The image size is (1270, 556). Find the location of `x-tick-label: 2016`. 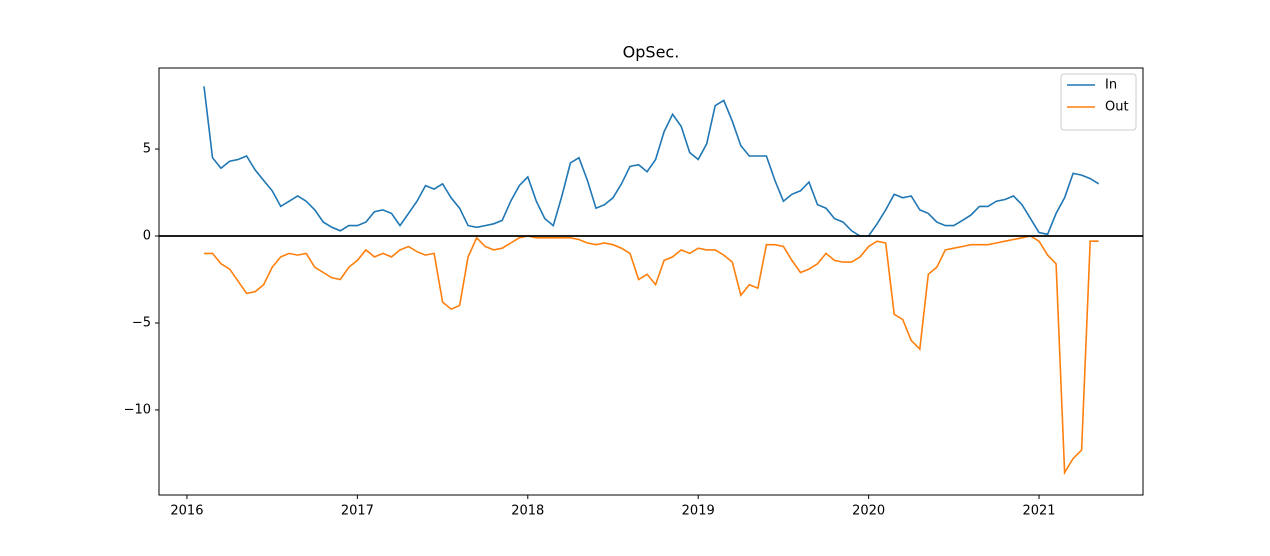

x-tick-label: 2016 is located at coordinates (186, 511).